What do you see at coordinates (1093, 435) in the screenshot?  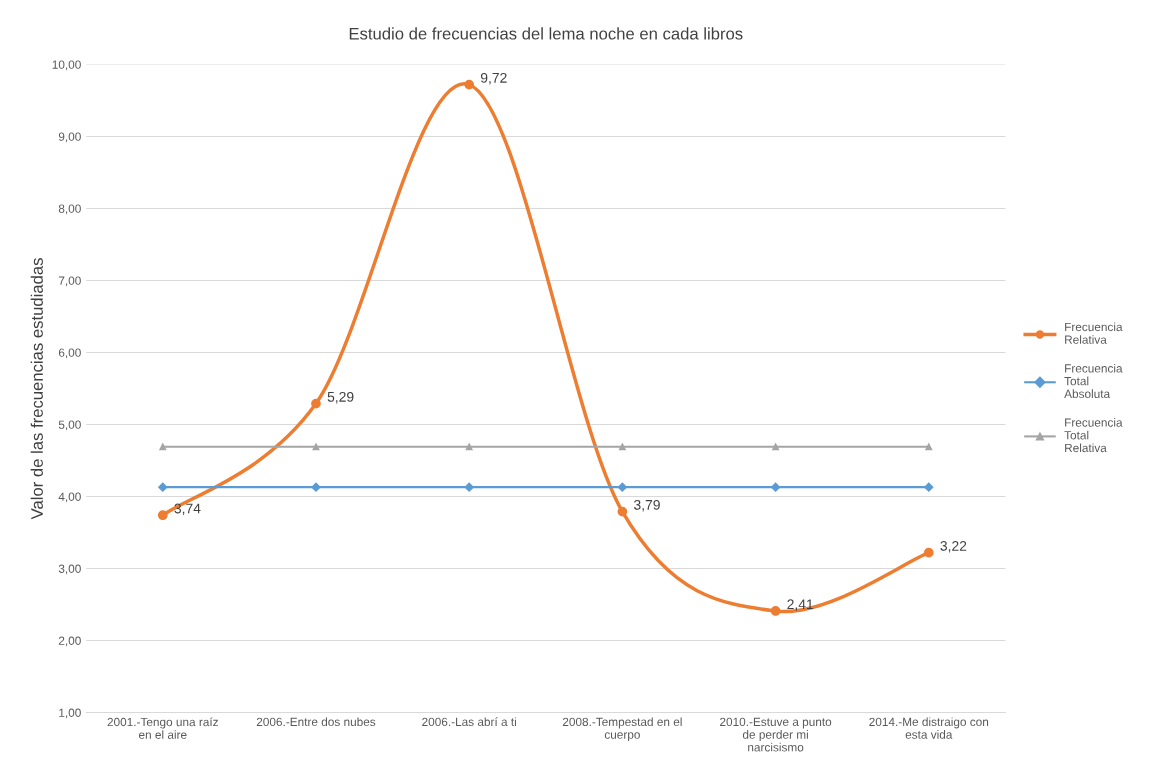 I see `legend-label: Frecuencia Total Relativa` at bounding box center [1093, 435].